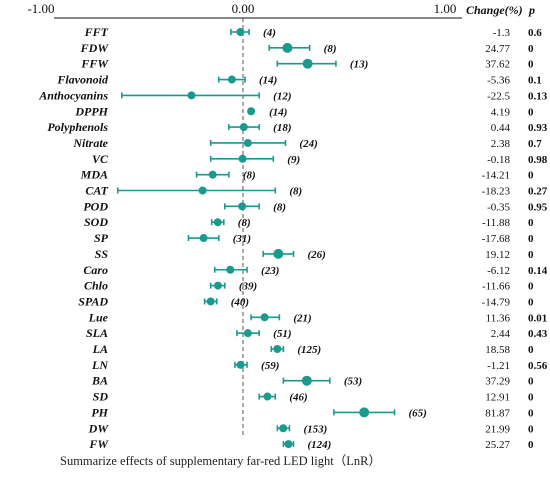 The width and height of the screenshot is (550, 478). What do you see at coordinates (270, 271) in the screenshot?
I see `sample-size-label: (23)` at bounding box center [270, 271].